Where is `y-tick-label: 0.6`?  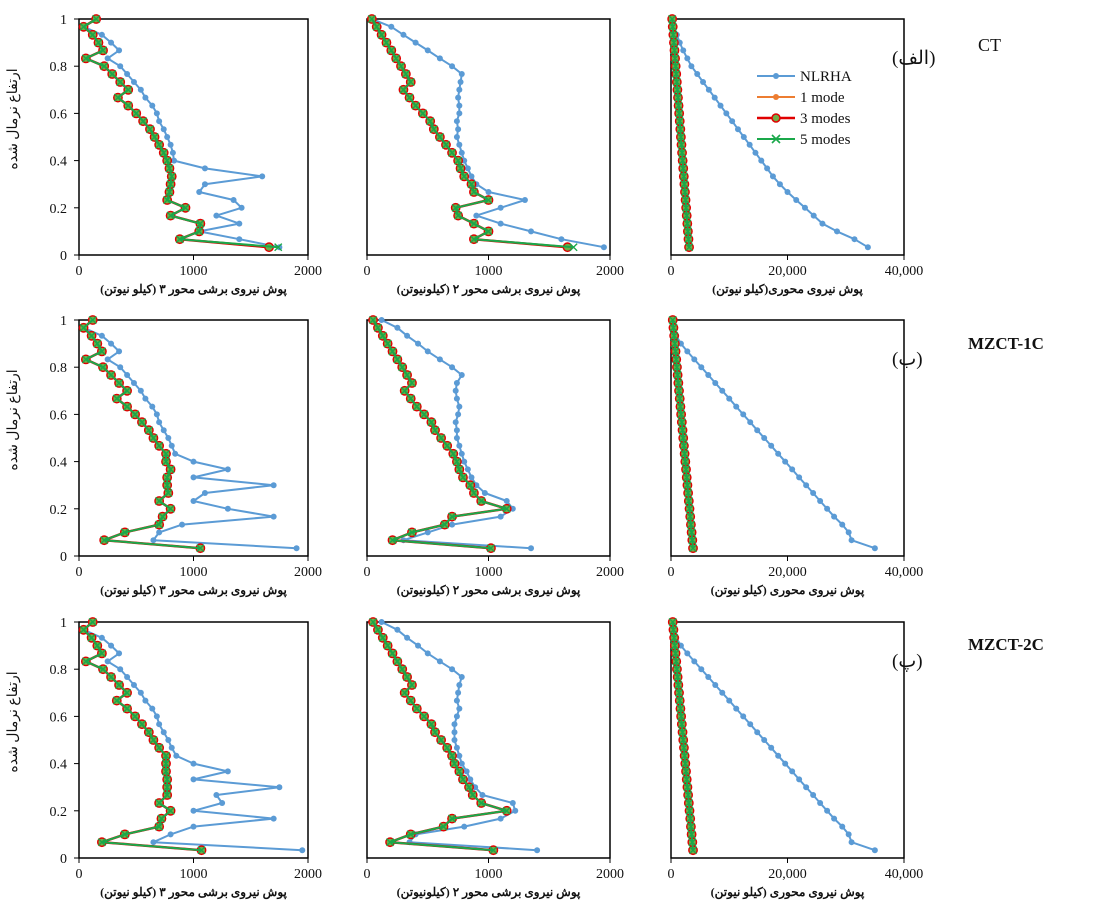 y-tick-label: 0.6 is located at coordinates (59, 415).